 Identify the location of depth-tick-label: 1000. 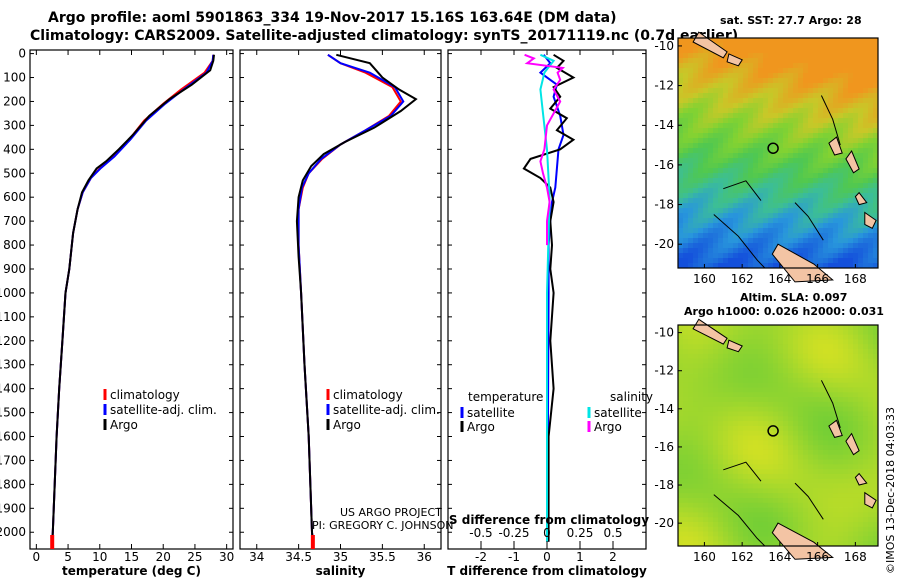
(13, 293).